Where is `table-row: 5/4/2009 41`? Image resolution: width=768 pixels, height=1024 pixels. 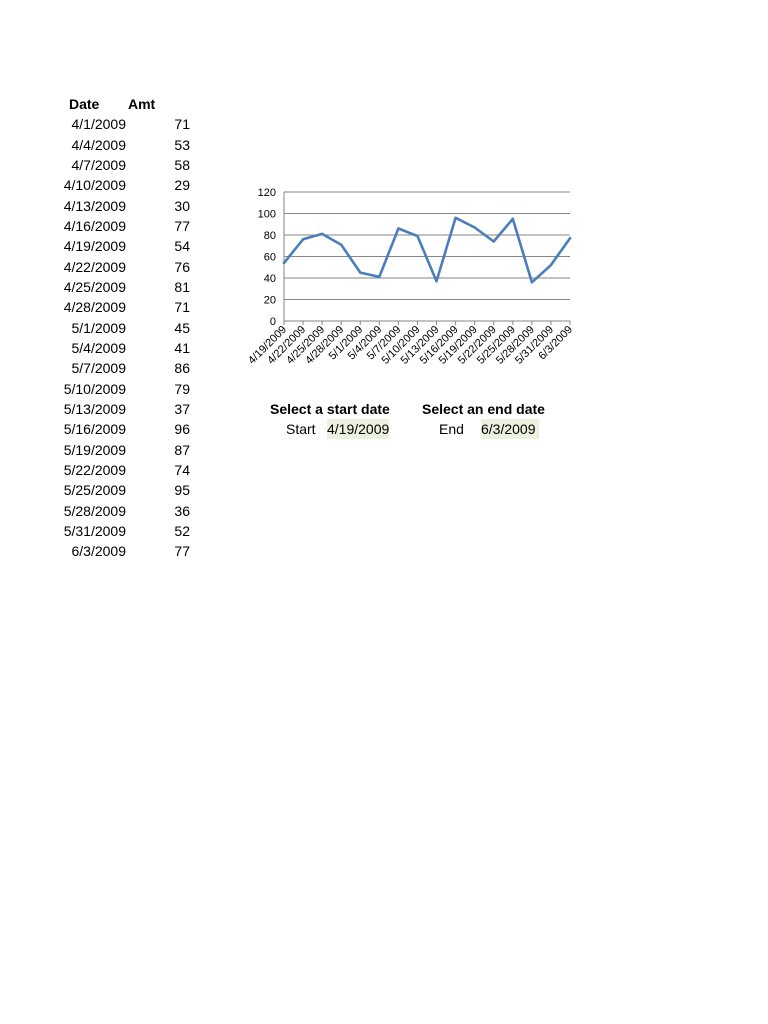 table-row: 5/4/2009 41 is located at coordinates (125, 348).